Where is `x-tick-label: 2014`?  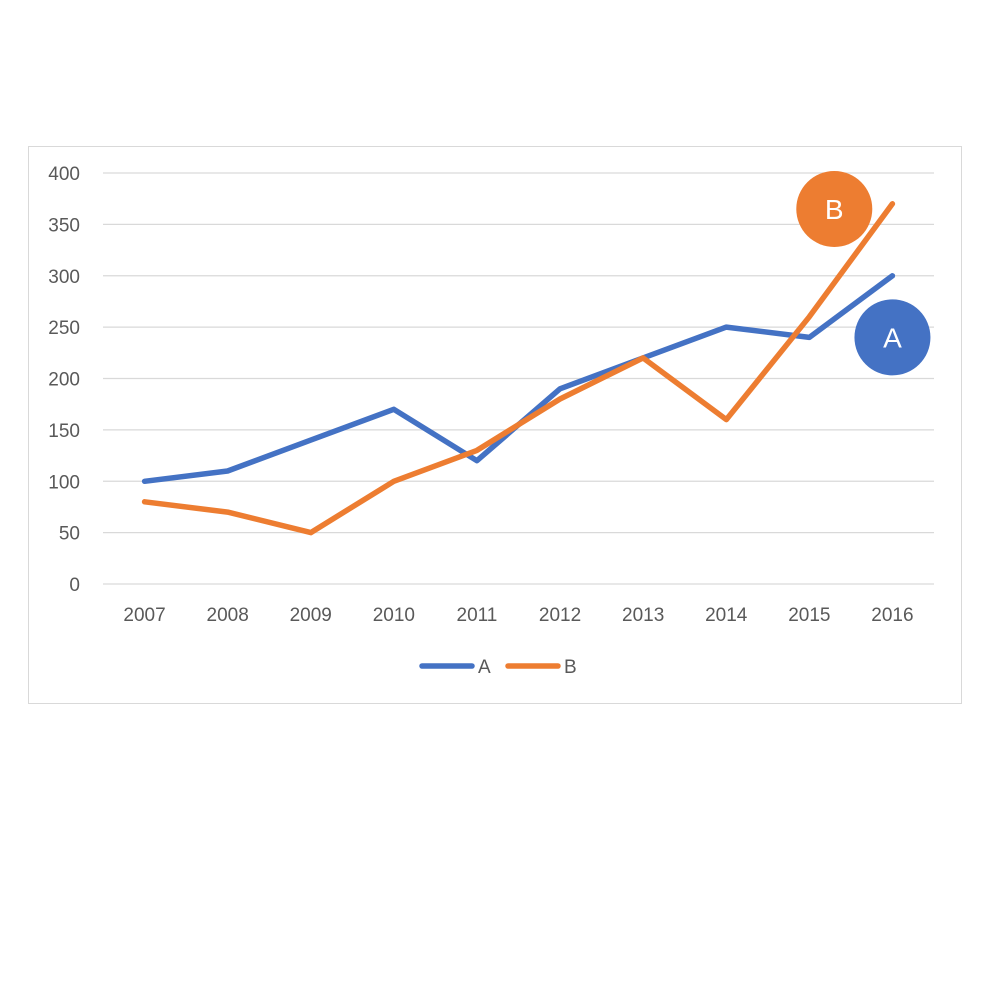
x-tick-label: 2014 is located at coordinates (726, 615).